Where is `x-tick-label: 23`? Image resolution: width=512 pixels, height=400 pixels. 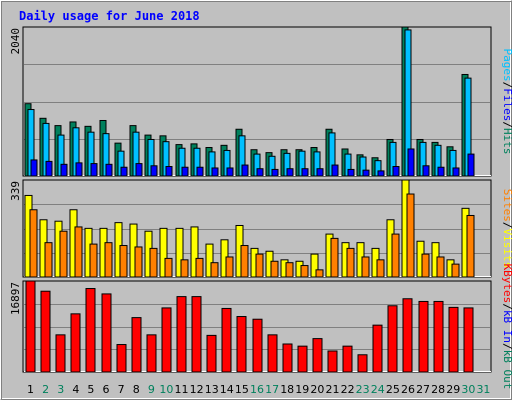 x-tick-label: 23 is located at coordinates (363, 389).